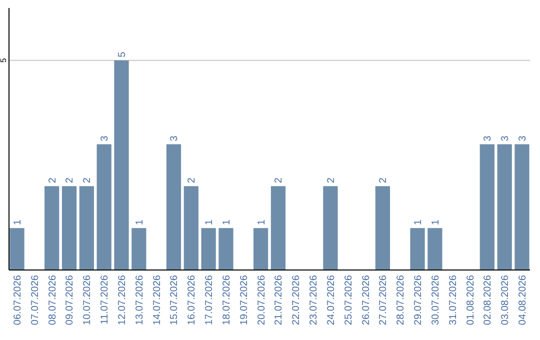  What do you see at coordinates (384, 300) in the screenshot?
I see `x-tick-label: 27.07.2026` at bounding box center [384, 300].